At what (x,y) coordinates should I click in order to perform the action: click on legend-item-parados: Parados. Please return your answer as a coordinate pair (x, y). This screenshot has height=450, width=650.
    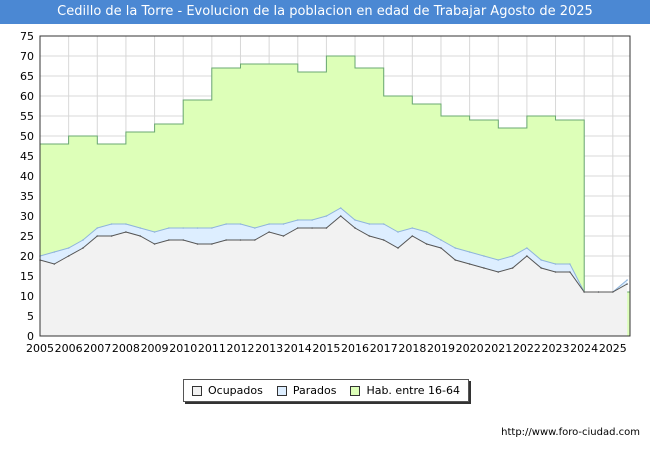
    Looking at the image, I should click on (306, 390).